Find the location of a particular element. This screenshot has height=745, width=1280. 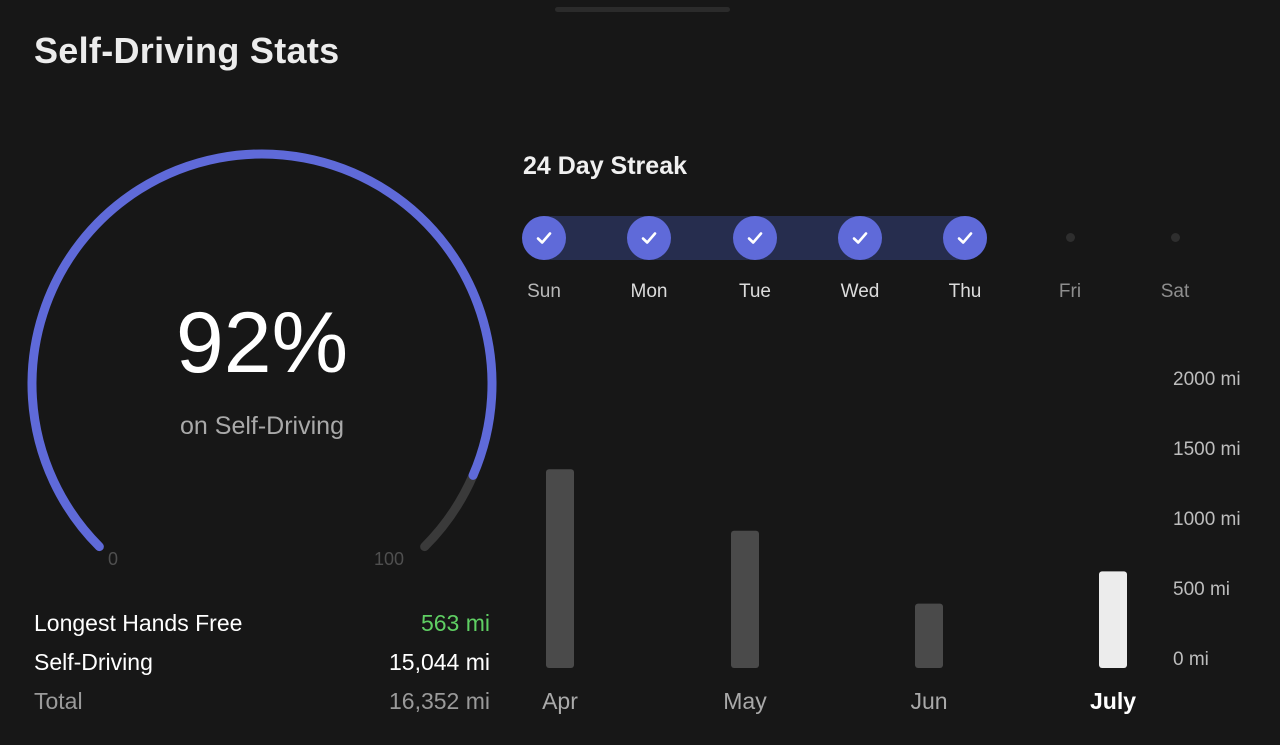

y-tick-label: 1000 mi is located at coordinates (1207, 519).